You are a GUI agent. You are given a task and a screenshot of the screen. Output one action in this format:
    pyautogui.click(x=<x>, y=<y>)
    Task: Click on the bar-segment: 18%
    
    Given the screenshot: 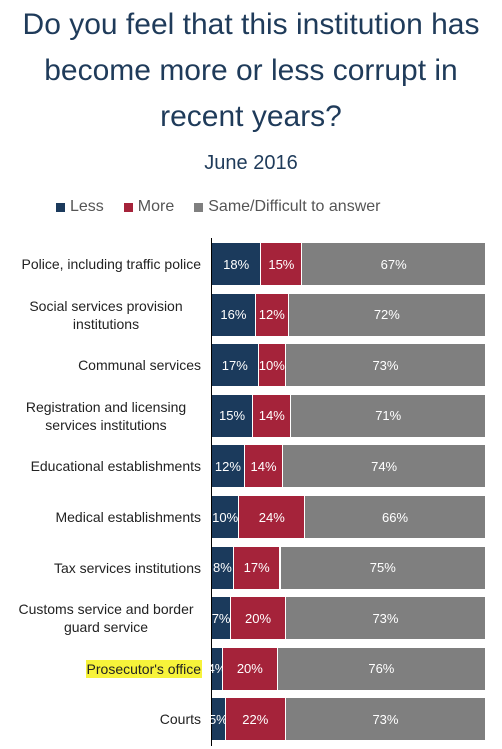 What is the action you would take?
    pyautogui.click(x=237, y=264)
    